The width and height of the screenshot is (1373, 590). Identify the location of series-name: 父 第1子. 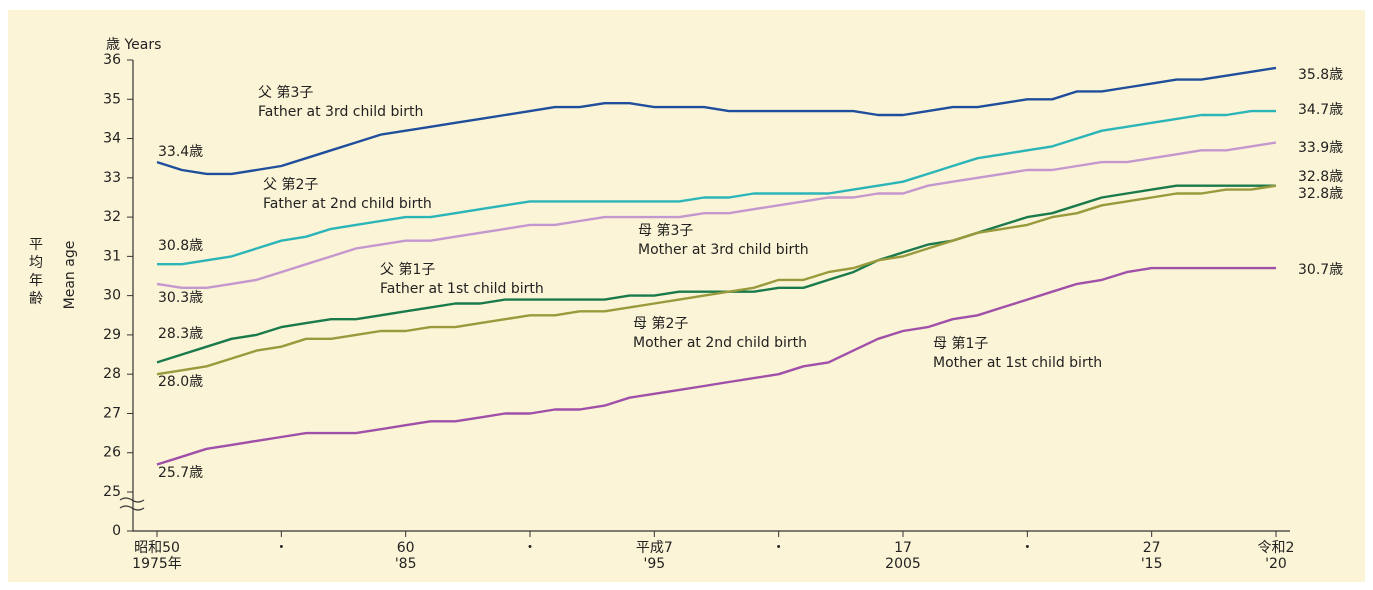
(407, 269).